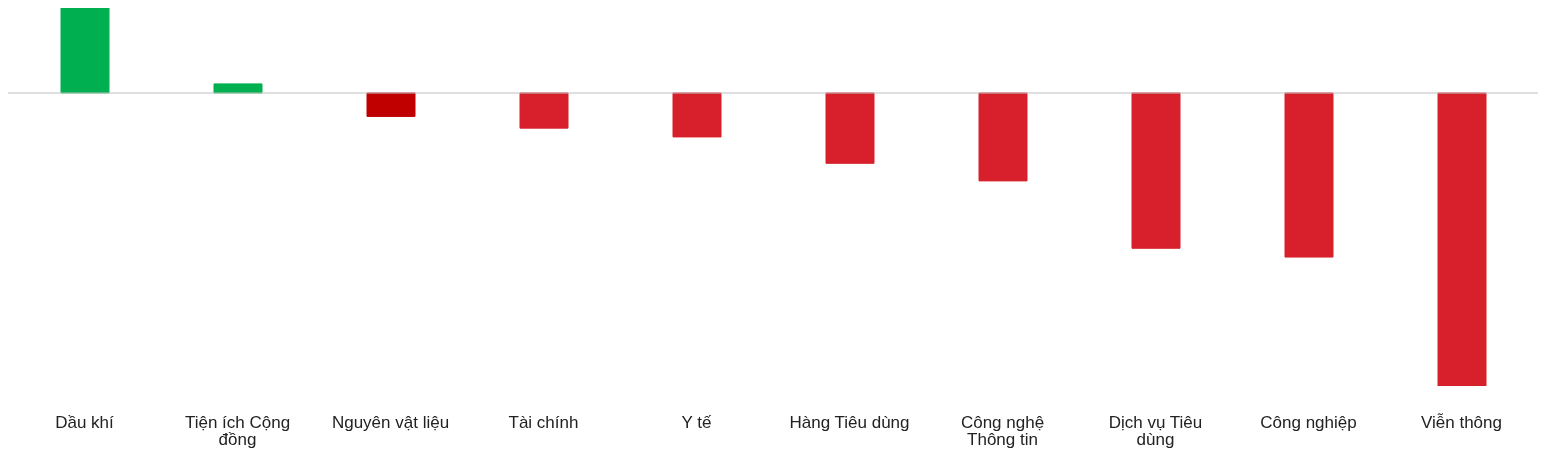 The image size is (1541, 476). Describe the element at coordinates (1002, 431) in the screenshot. I see `x-tick-label: Công nghệ Thông tin` at that location.